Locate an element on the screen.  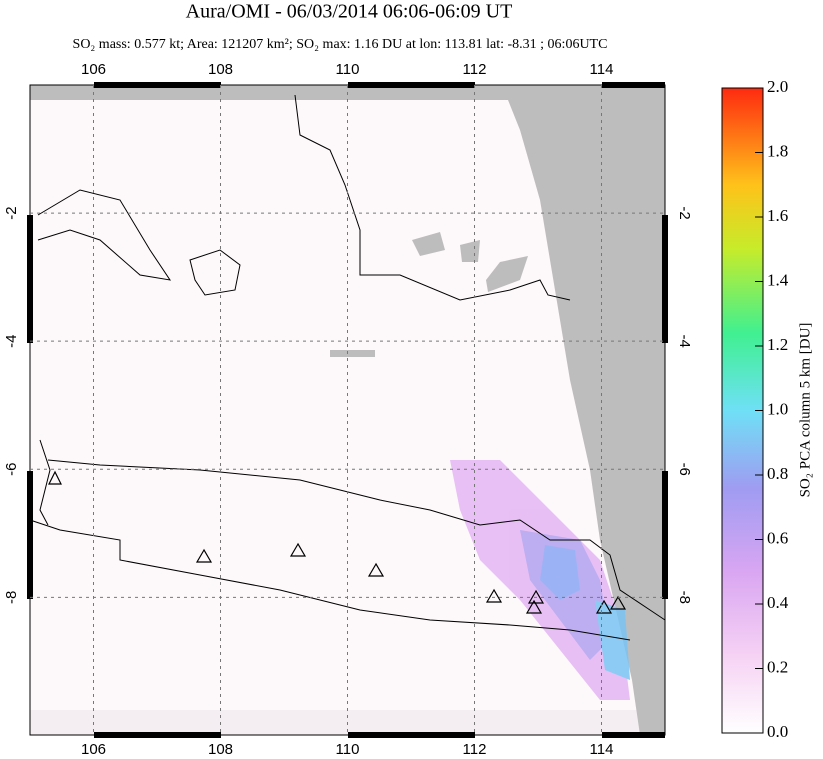
colorbar-tick-label: 1.0 is located at coordinates (777, 408).